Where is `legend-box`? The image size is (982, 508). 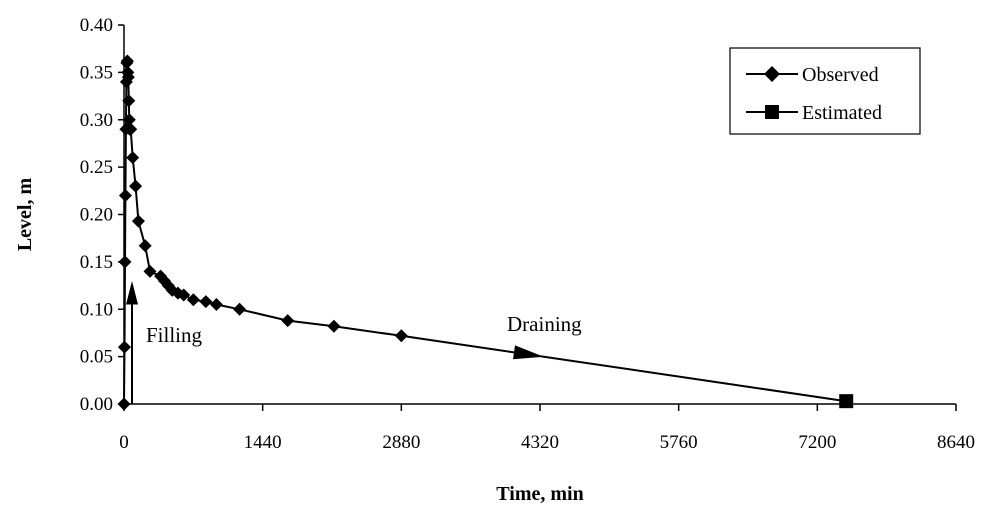
legend-box is located at coordinates (825, 91).